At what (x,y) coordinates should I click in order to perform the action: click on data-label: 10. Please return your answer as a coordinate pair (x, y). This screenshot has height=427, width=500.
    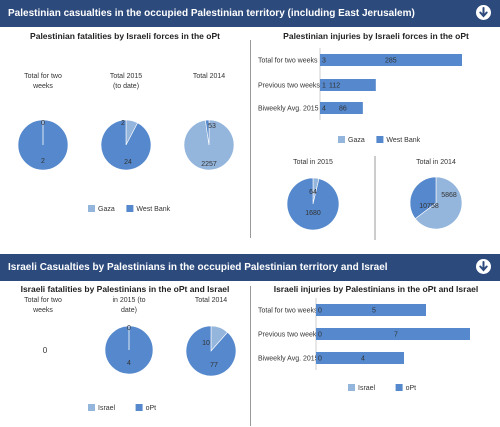
    Looking at the image, I should click on (206, 343).